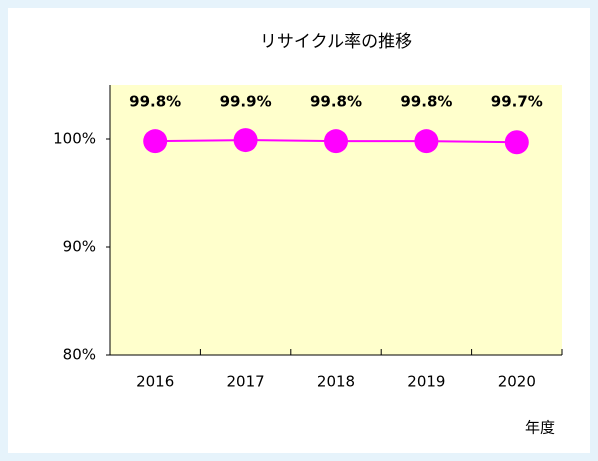  Describe the element at coordinates (336, 42) in the screenshot. I see `chart-title: リサイクル率の推移` at that location.